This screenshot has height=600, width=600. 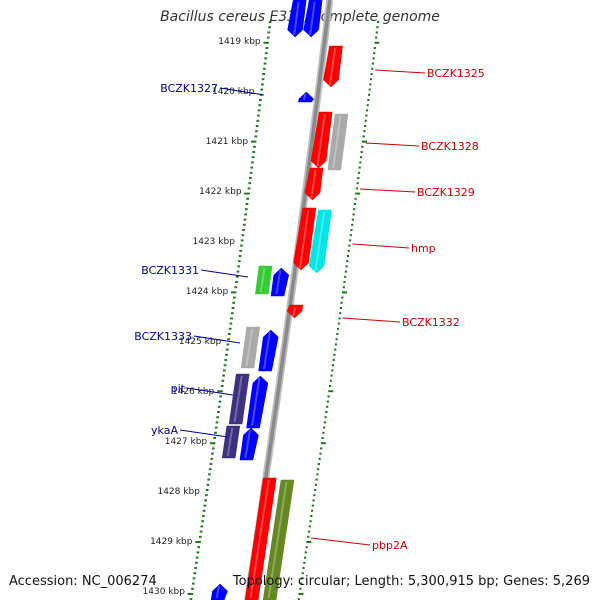 What do you see at coordinates (178, 388) in the screenshot?
I see `gene-label: pit` at bounding box center [178, 388].